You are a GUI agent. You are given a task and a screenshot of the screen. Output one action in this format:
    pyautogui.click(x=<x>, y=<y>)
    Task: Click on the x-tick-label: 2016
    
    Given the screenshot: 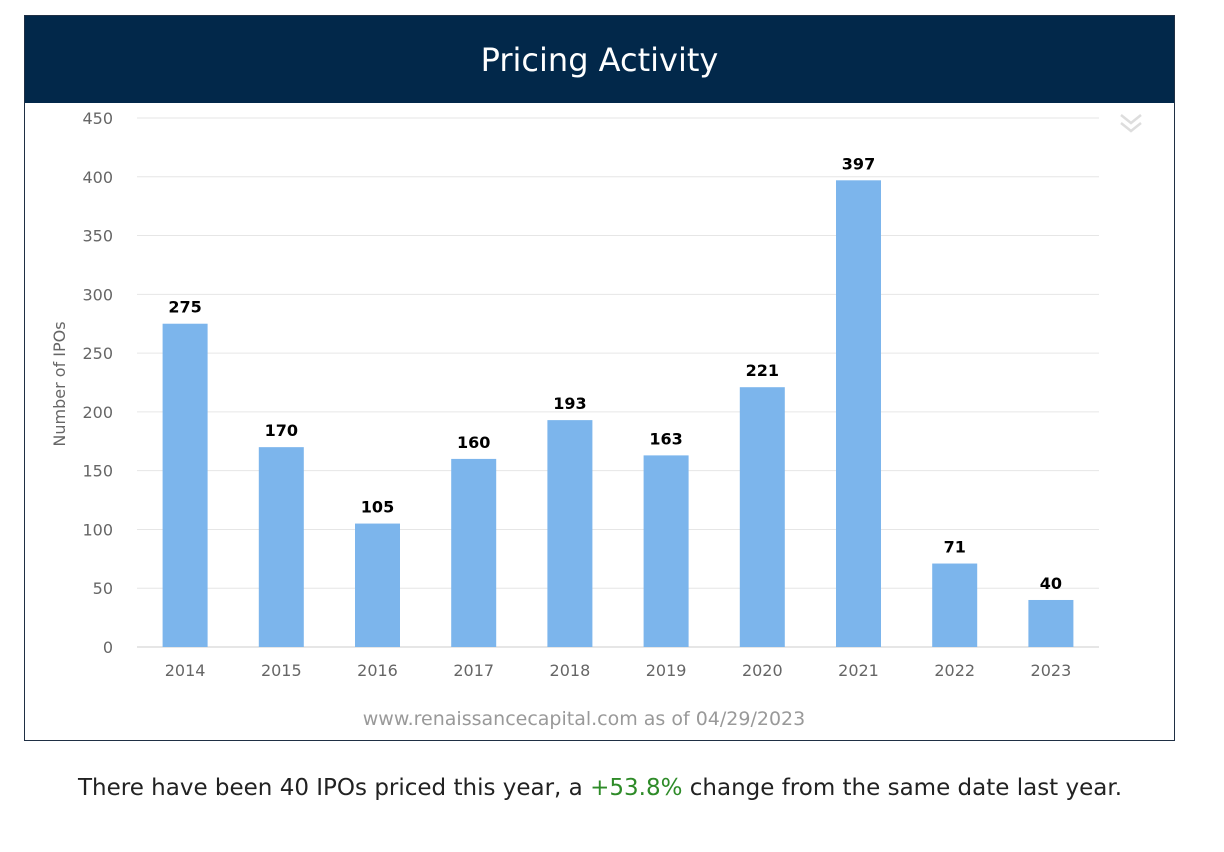 What is the action you would take?
    pyautogui.click(x=377, y=670)
    